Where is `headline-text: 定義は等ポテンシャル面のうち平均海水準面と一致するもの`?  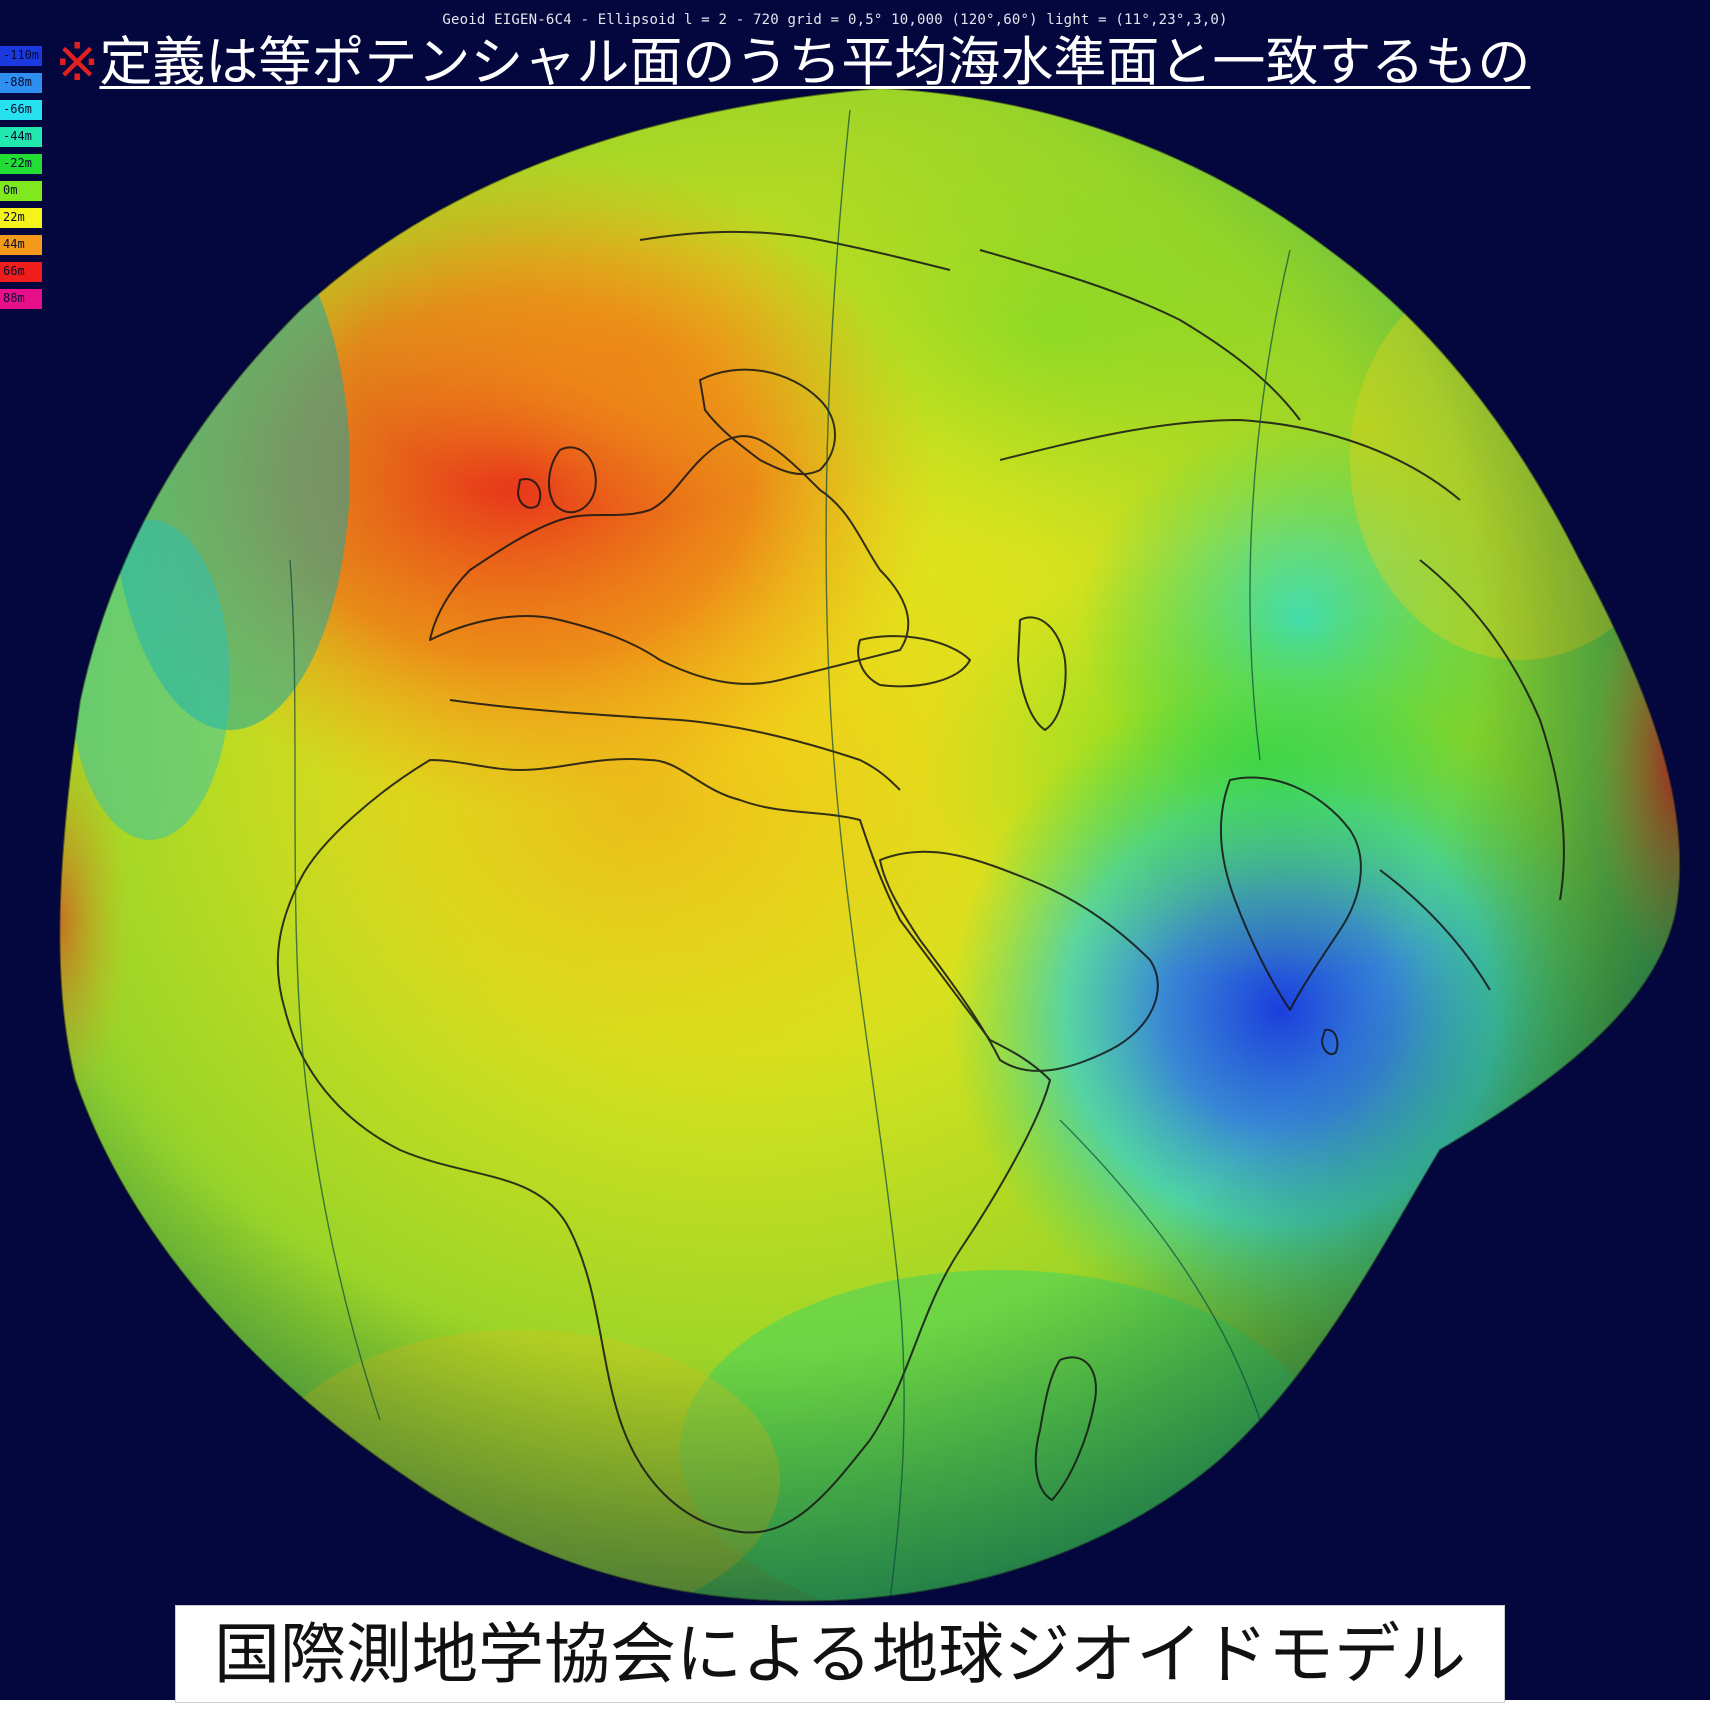 headline-text: 定義は等ポテンシャル面のうち平均海水準面と一致するもの is located at coordinates (815, 62).